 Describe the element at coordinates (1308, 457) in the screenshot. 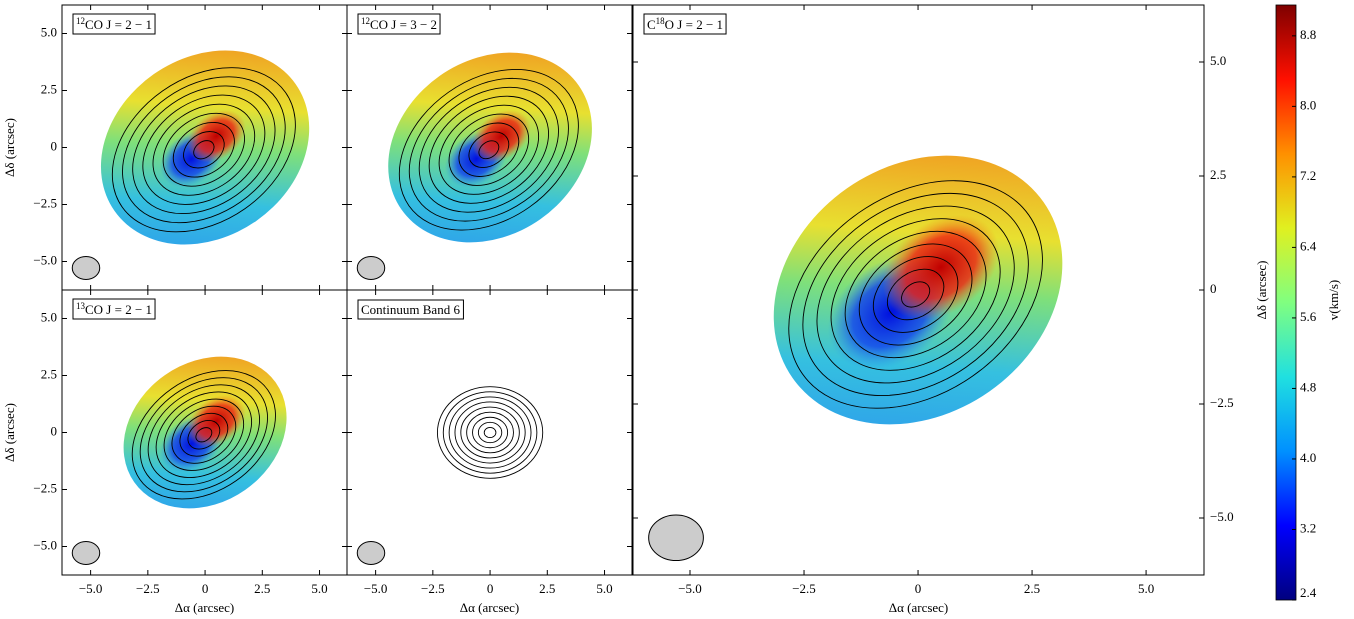

I see `colorbar-tick-label: 4.0` at that location.